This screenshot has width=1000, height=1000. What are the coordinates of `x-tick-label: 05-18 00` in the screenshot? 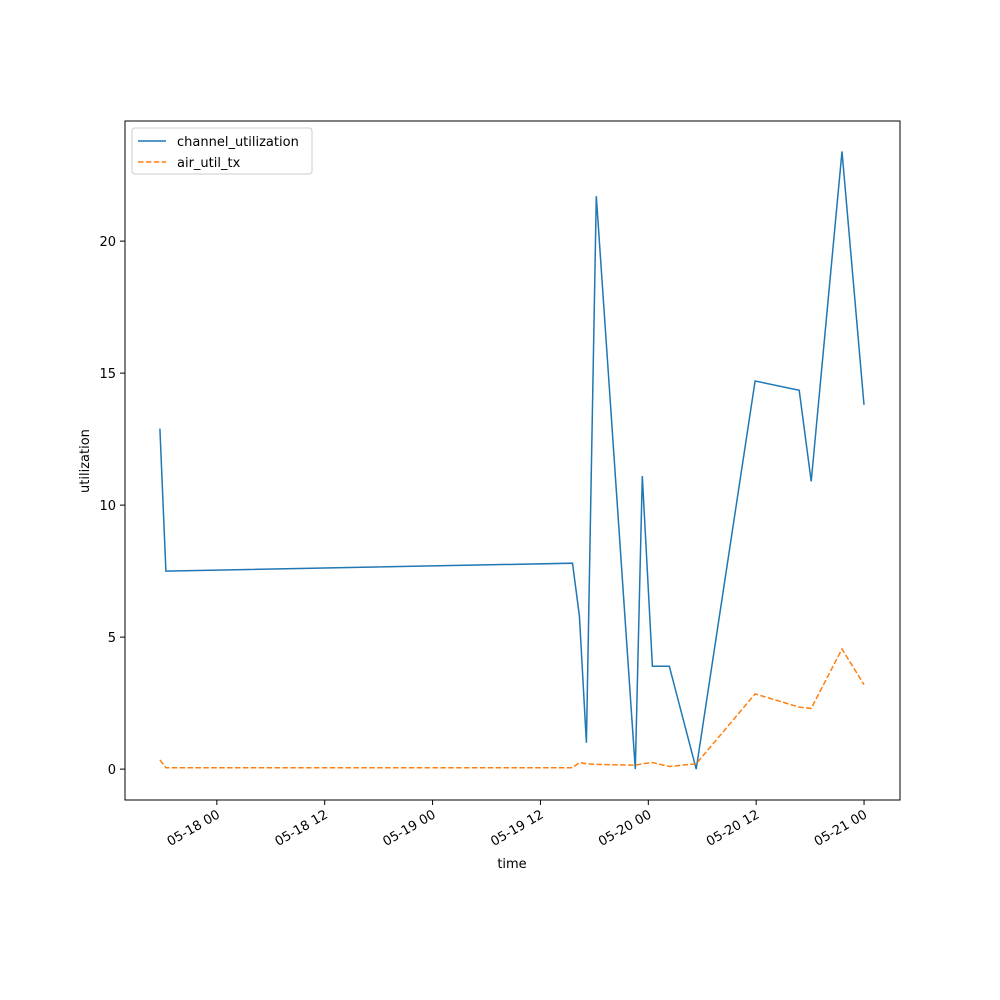 It's located at (194, 828).